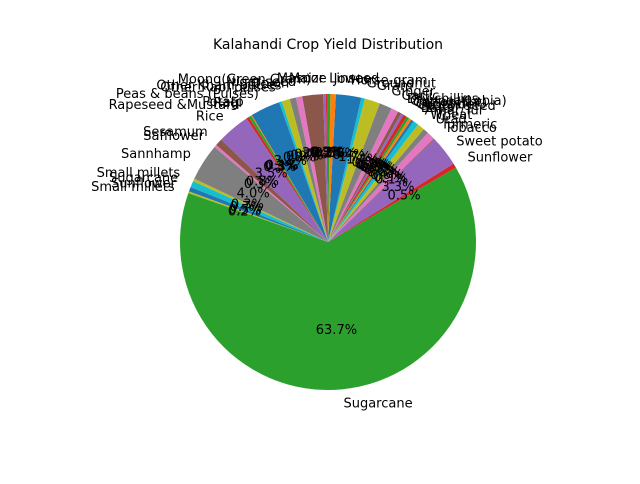  I want to click on slice-label: Castor seed, so click(456, 106).